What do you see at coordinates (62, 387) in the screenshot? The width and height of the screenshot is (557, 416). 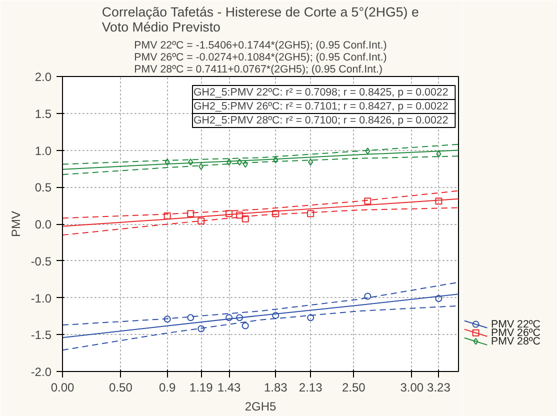 I see `x-tick-label: 0.00` at bounding box center [62, 387].